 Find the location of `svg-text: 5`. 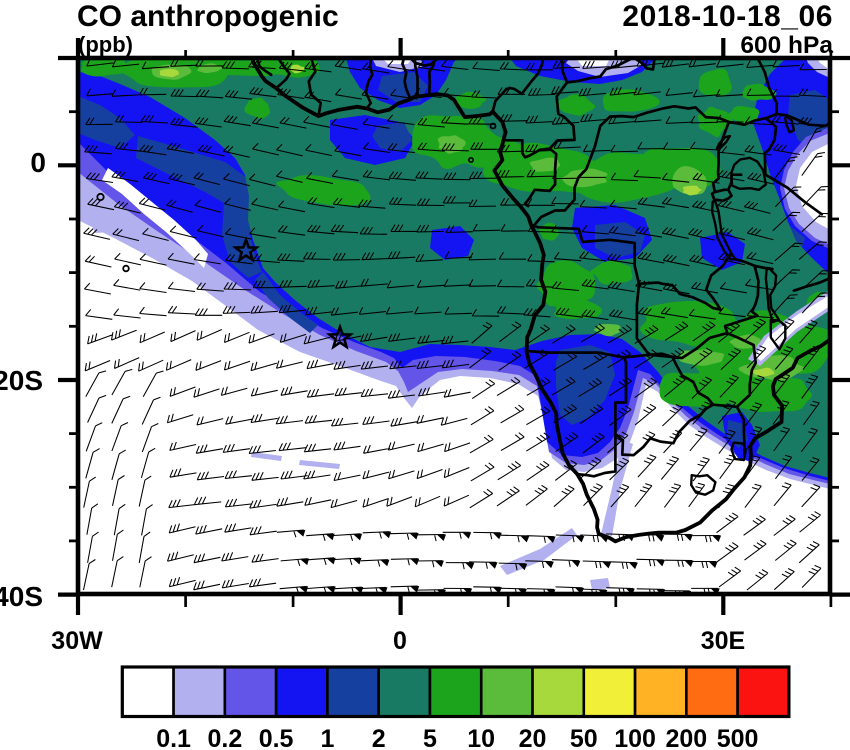

svg-text: 5 is located at coordinates (430, 737).